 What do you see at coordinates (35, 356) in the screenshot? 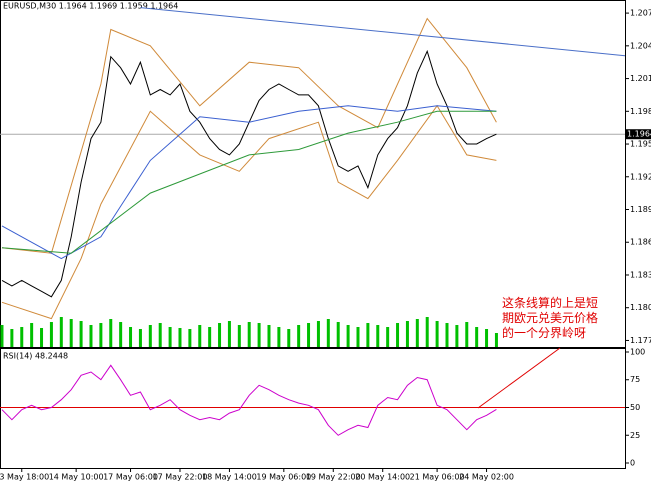
I see `rsi-title: RSI(14) 48.2448` at bounding box center [35, 356].